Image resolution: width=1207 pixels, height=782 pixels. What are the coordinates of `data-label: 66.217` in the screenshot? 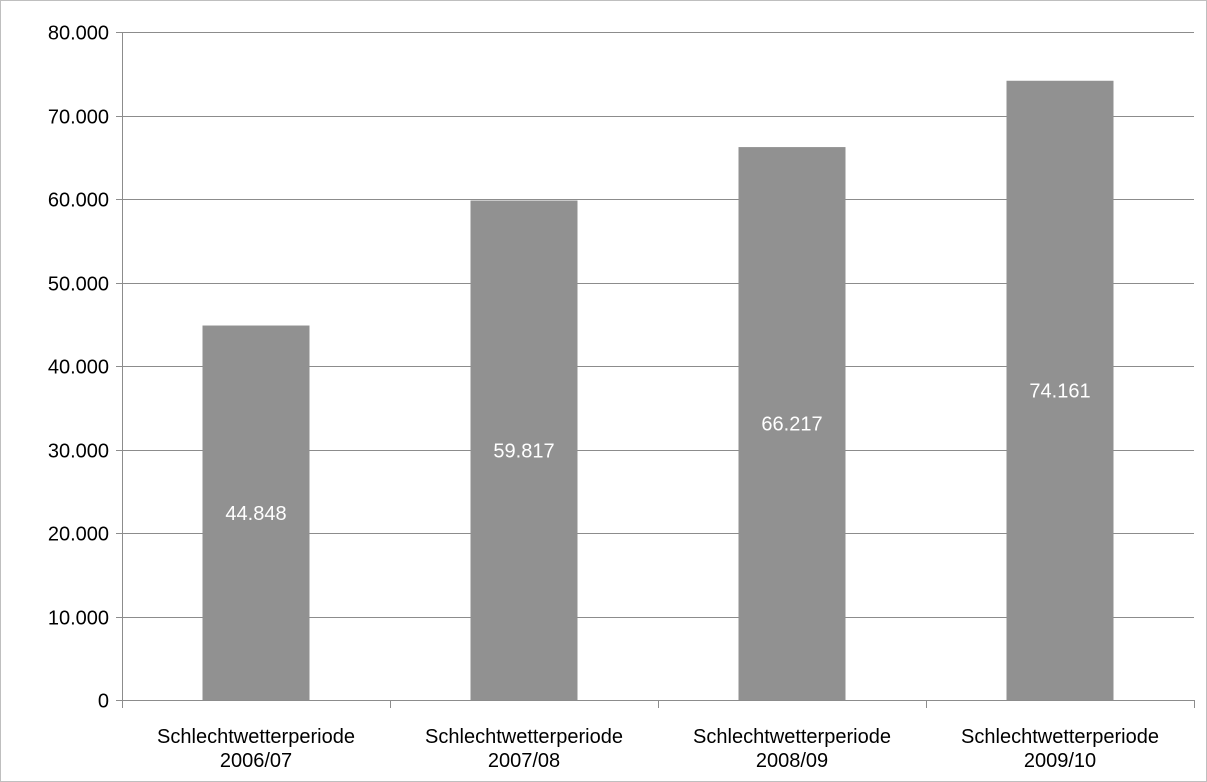 It's located at (791, 425).